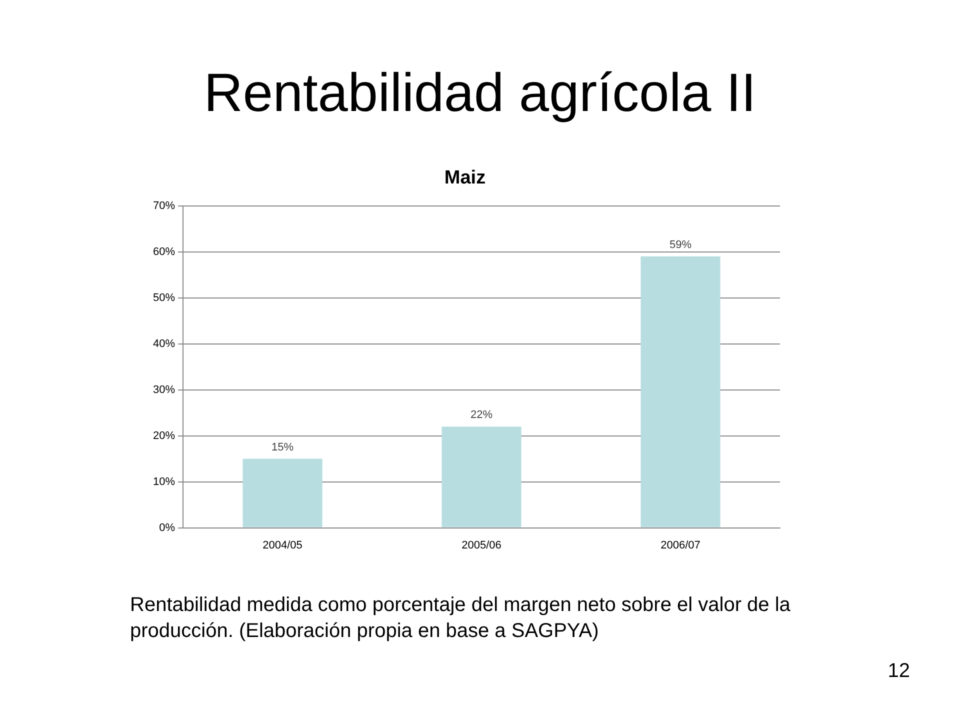 The image size is (960, 720). Describe the element at coordinates (164, 390) in the screenshot. I see `y-tick-label: 30%` at that location.